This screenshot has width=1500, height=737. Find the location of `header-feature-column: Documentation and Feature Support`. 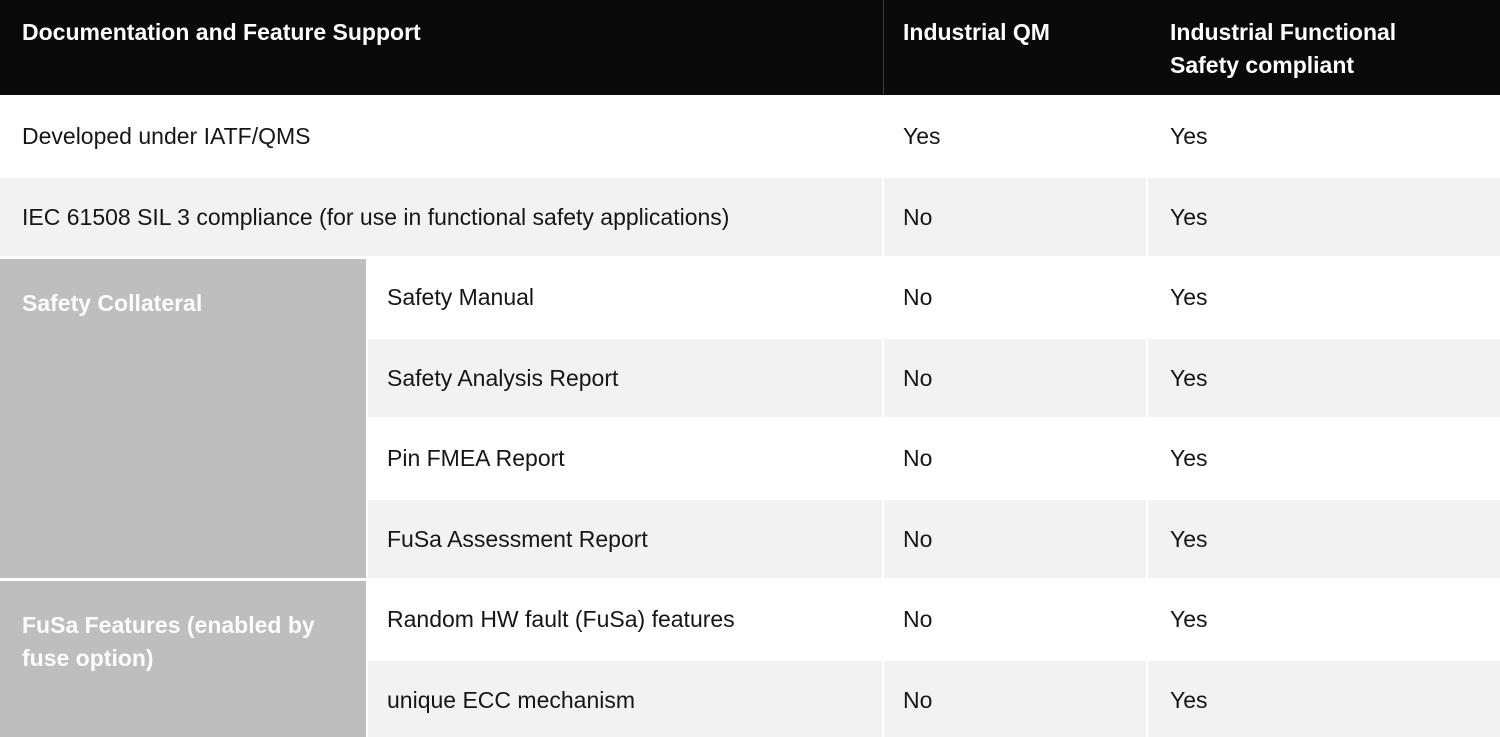

header-feature-column: Documentation and Feature Support is located at coordinates (442, 47).